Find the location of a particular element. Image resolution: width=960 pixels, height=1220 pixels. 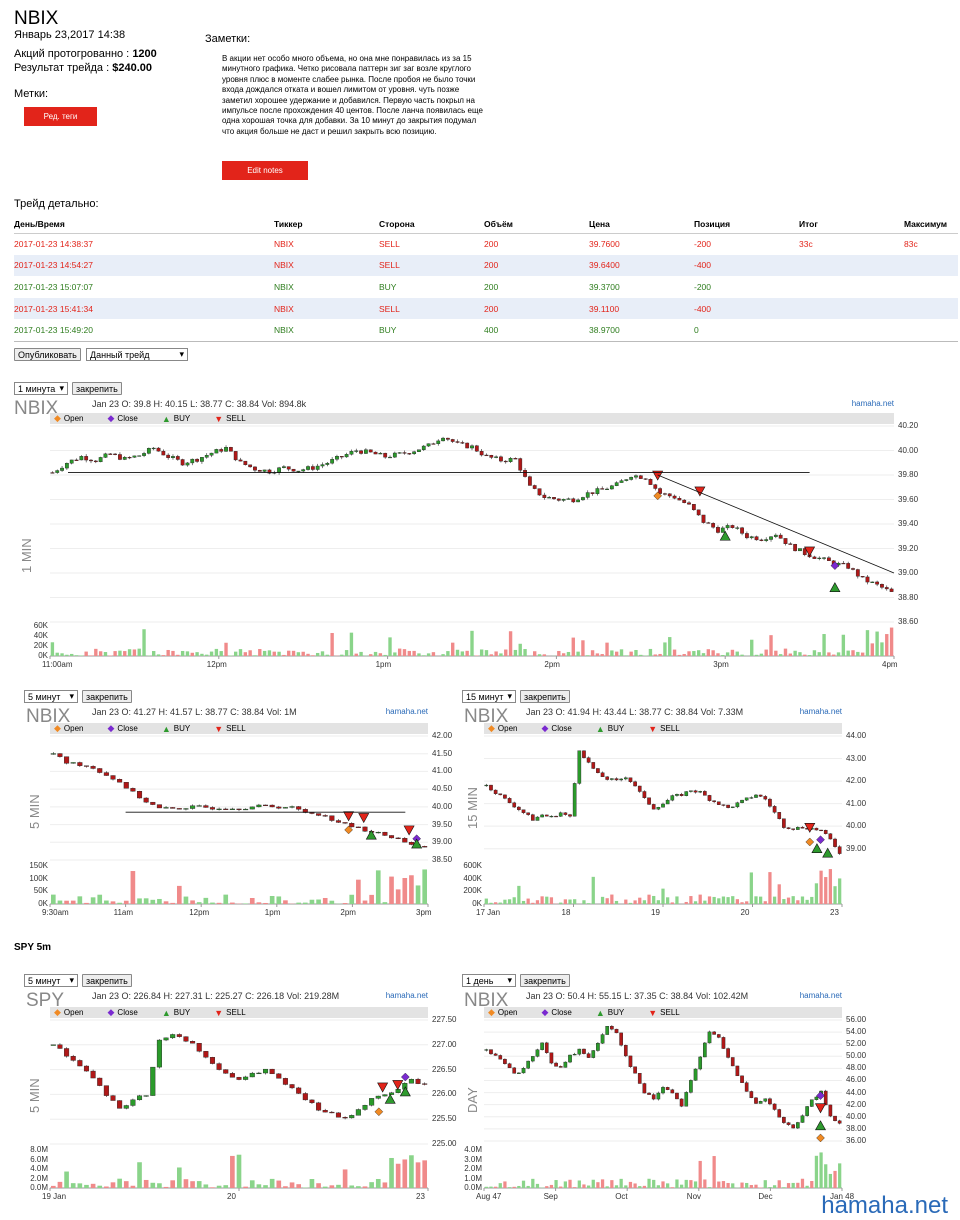

publish-scope-select: Данный трейд▾ is located at coordinates (137, 354).